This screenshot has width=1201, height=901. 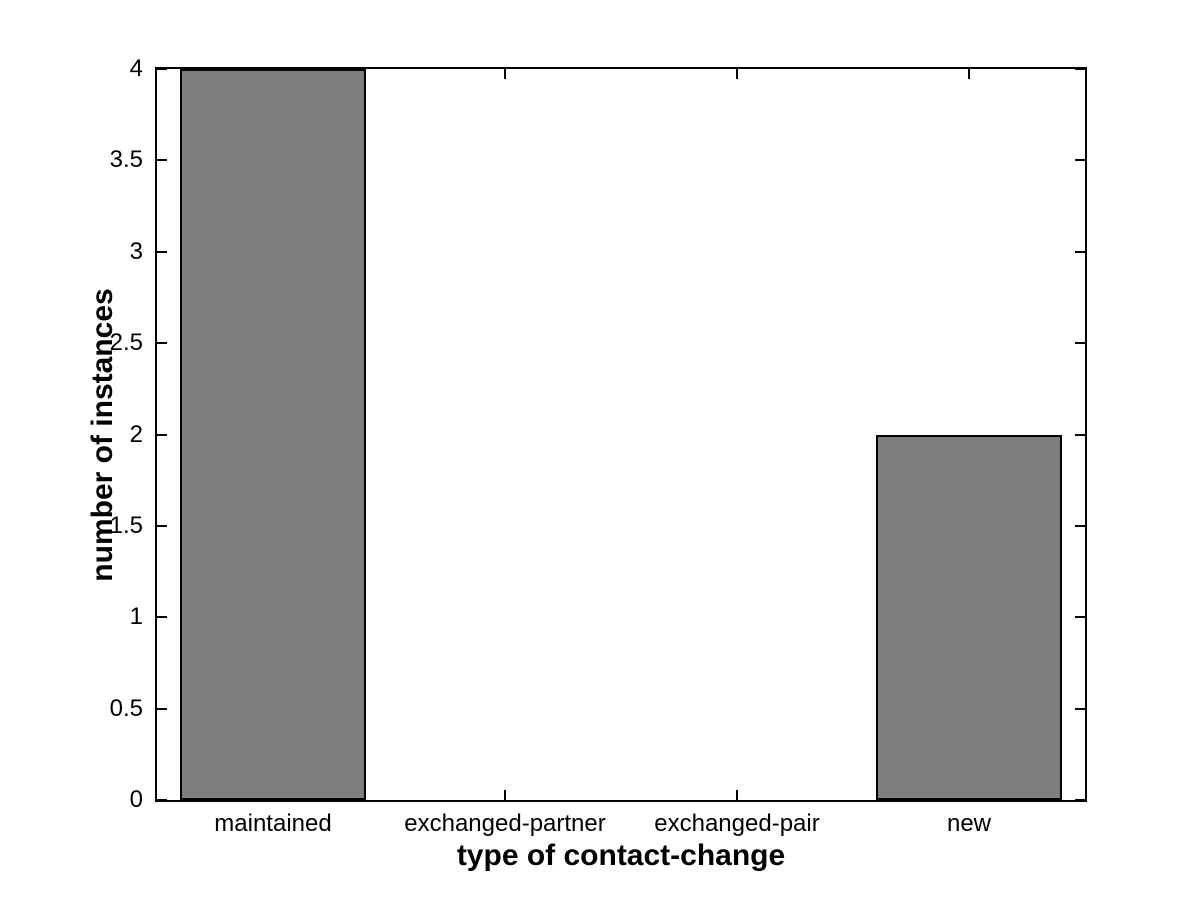 I want to click on x-tick-label: maintained, so click(x=273, y=823).